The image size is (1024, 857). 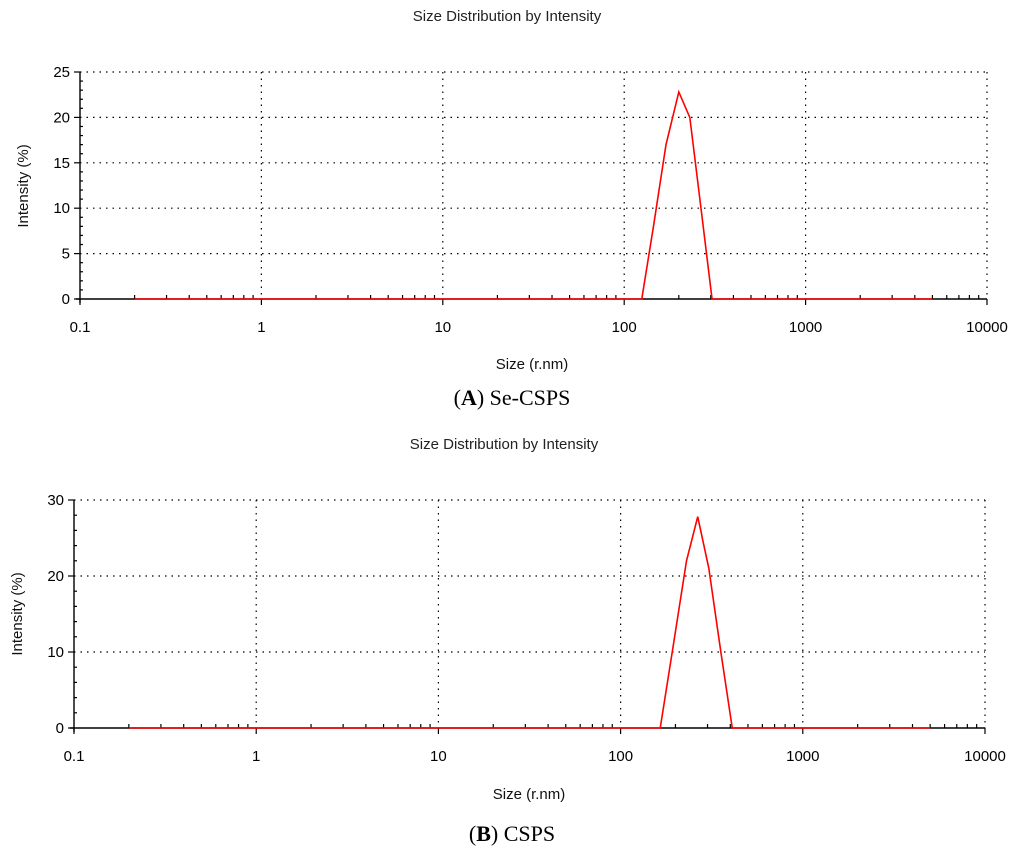 I want to click on chart-a-y-tick-label-5: 25, so click(x=61, y=72).